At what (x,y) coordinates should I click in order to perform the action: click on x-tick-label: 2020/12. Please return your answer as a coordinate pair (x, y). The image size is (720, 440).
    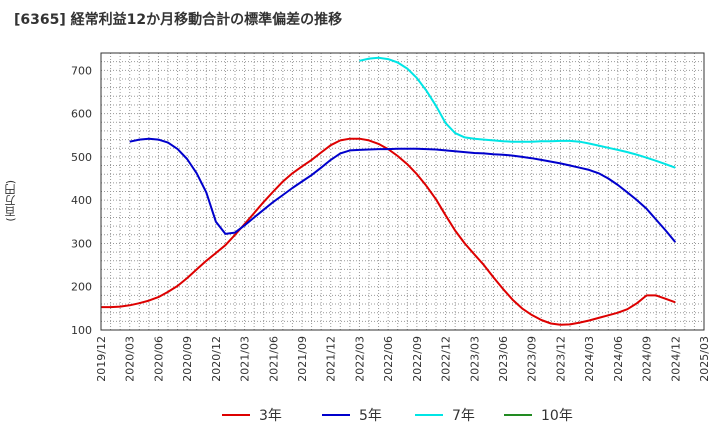
    Looking at the image, I should click on (216, 359).